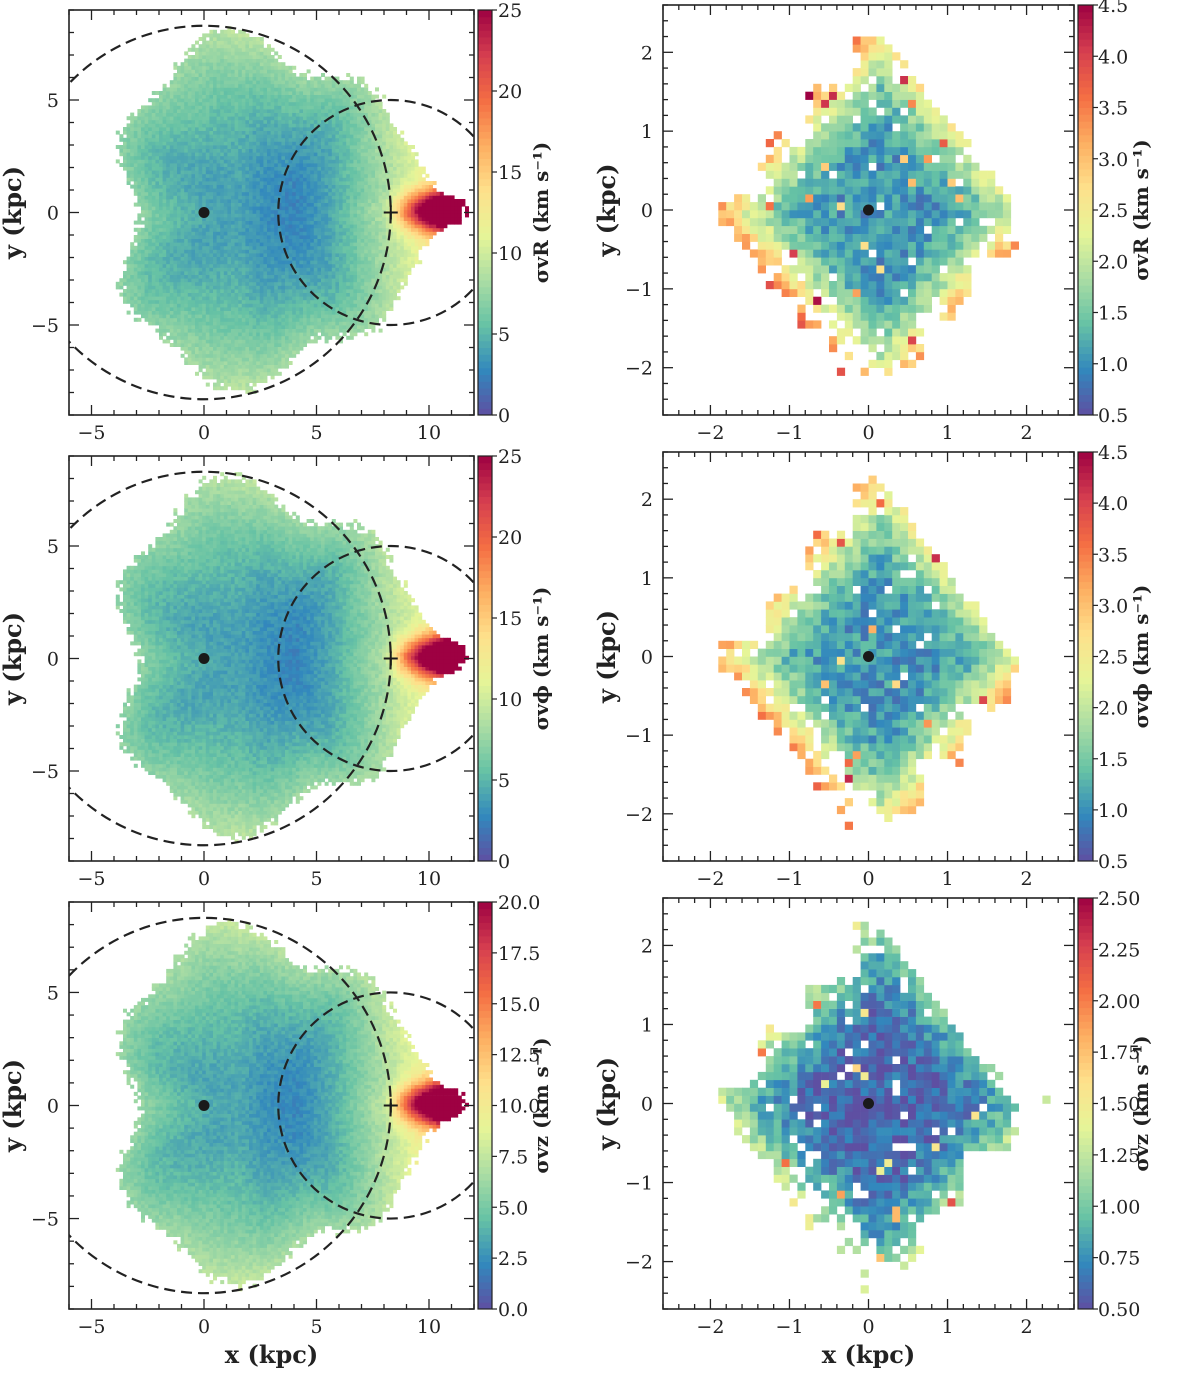  I want to click on panel-large-vR: −5 0 5 10 −5 0 5 y (kpc) 0 5 10 15 20 25 σvR (km s⁻¹), so click(276, 222).